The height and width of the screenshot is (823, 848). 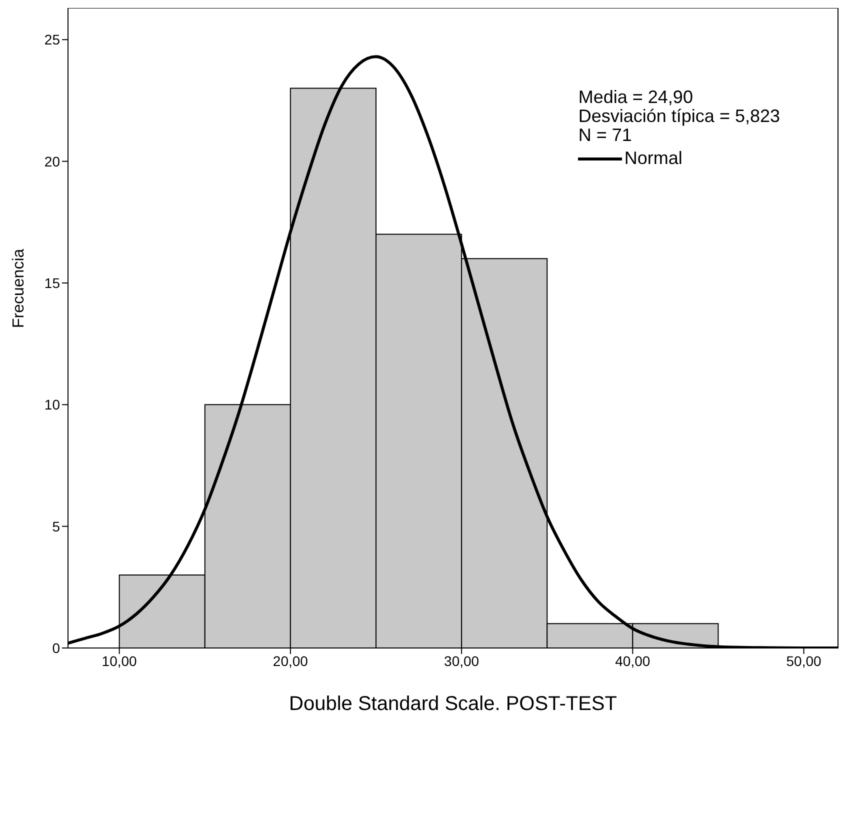 I want to click on y-tick-label: 5, so click(x=56, y=526).